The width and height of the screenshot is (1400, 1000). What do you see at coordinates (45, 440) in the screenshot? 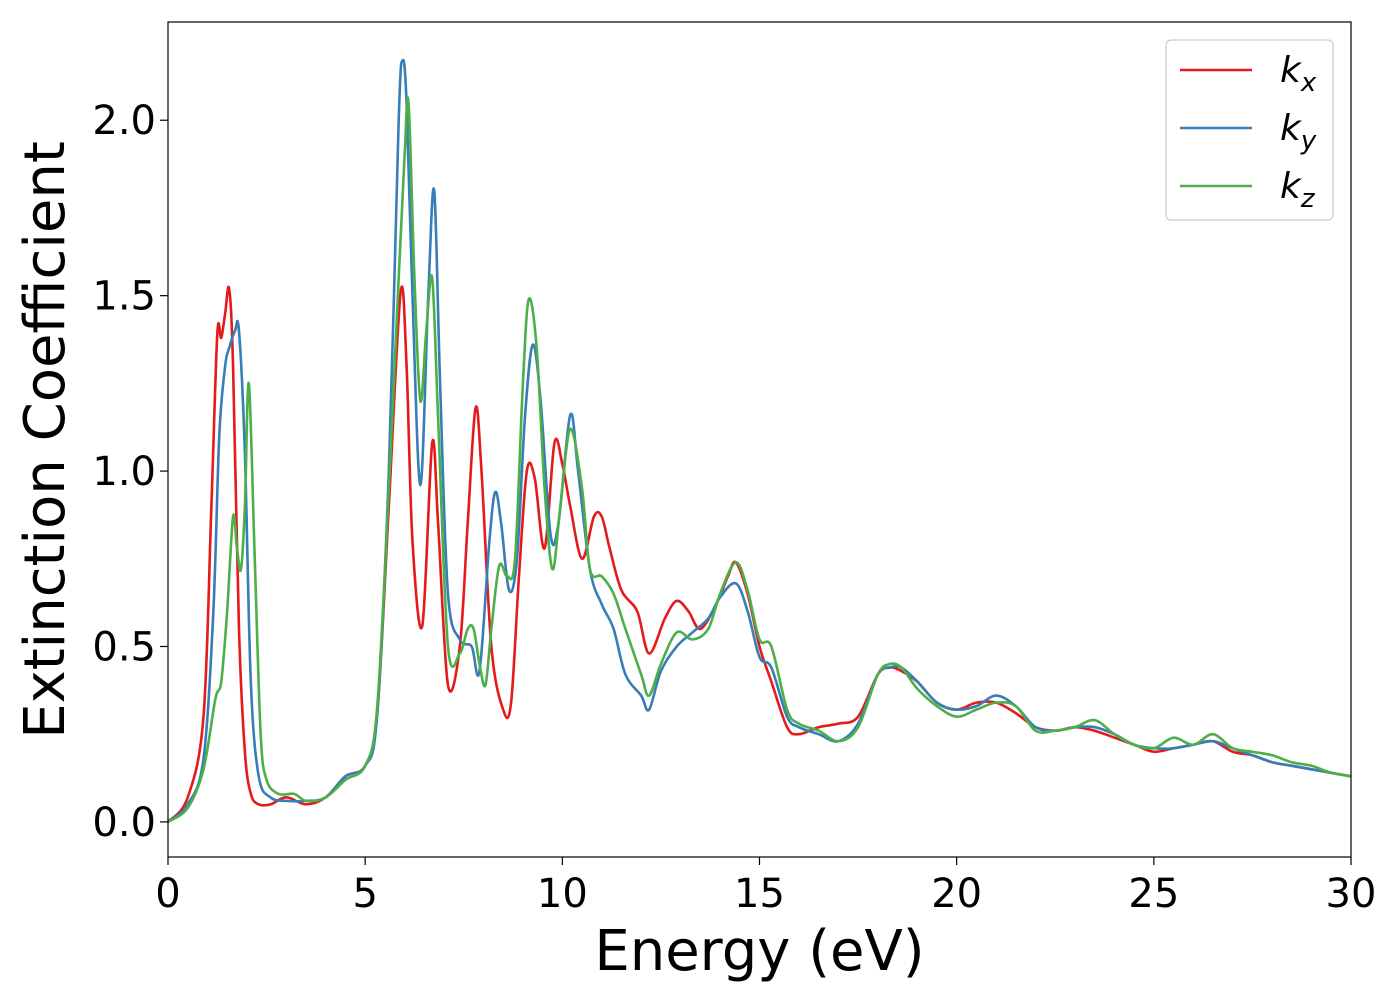
I see `y-axis-title: Extinction Coefficient` at bounding box center [45, 440].